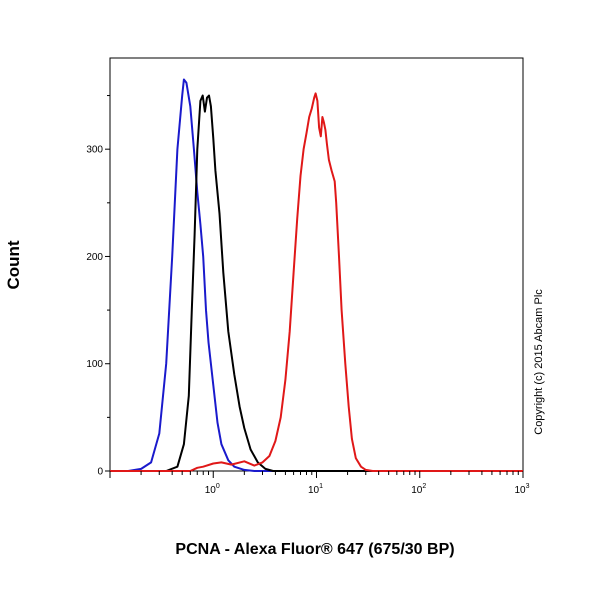 The width and height of the screenshot is (600, 600). I want to click on x-axis-title: PCNA - Alexa Fluor® 647 (675/30 BP), so click(314, 549).